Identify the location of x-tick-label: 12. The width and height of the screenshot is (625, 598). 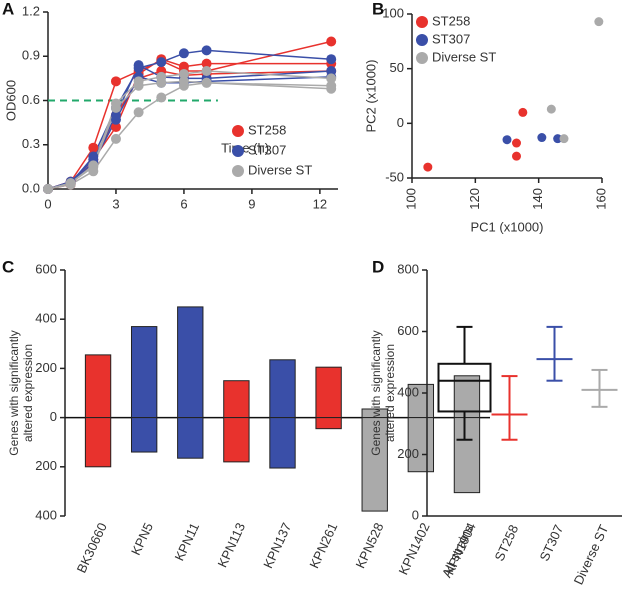
(320, 203).